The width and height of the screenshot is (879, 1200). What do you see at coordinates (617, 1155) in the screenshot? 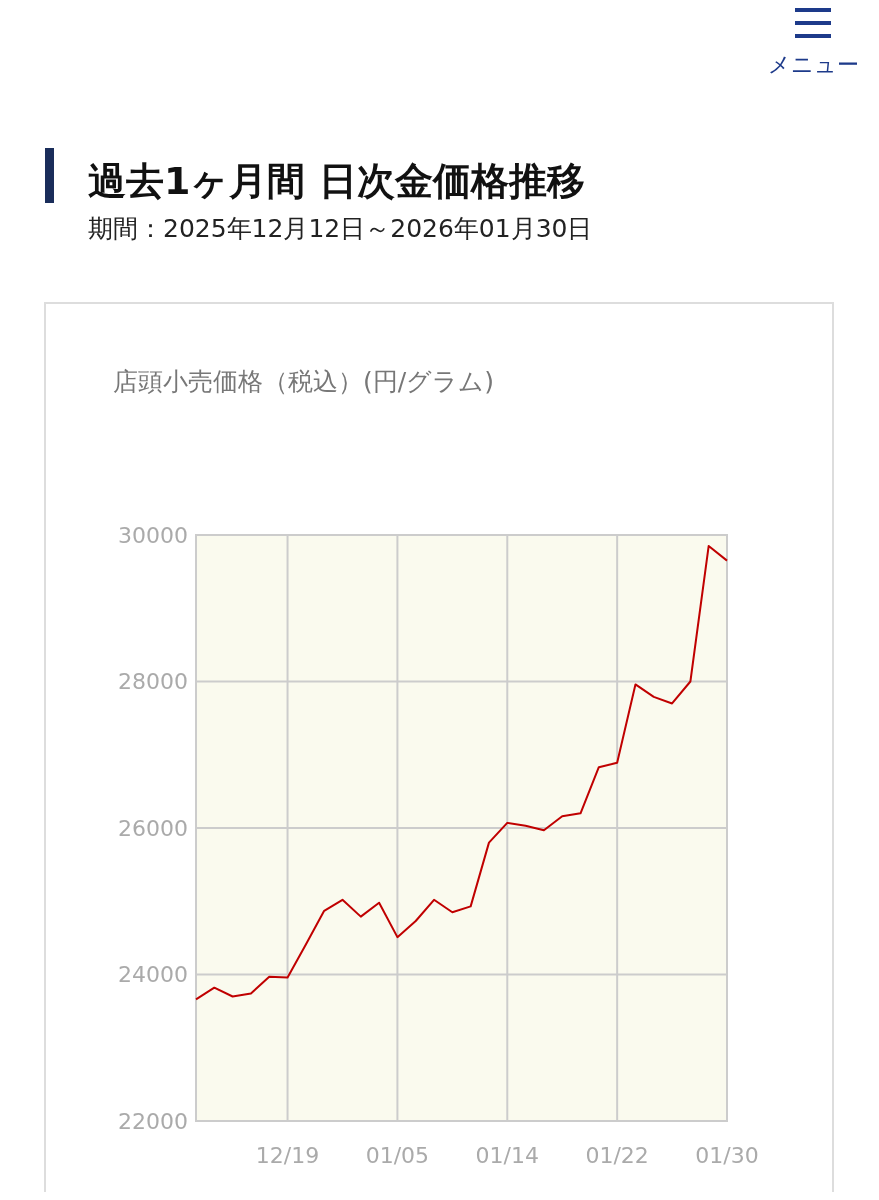
I see `x-tick-label: 01/22` at bounding box center [617, 1155].